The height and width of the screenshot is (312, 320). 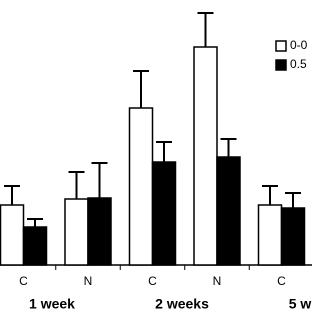 What do you see at coordinates (52, 304) in the screenshot?
I see `group-label: 1 week` at bounding box center [52, 304].